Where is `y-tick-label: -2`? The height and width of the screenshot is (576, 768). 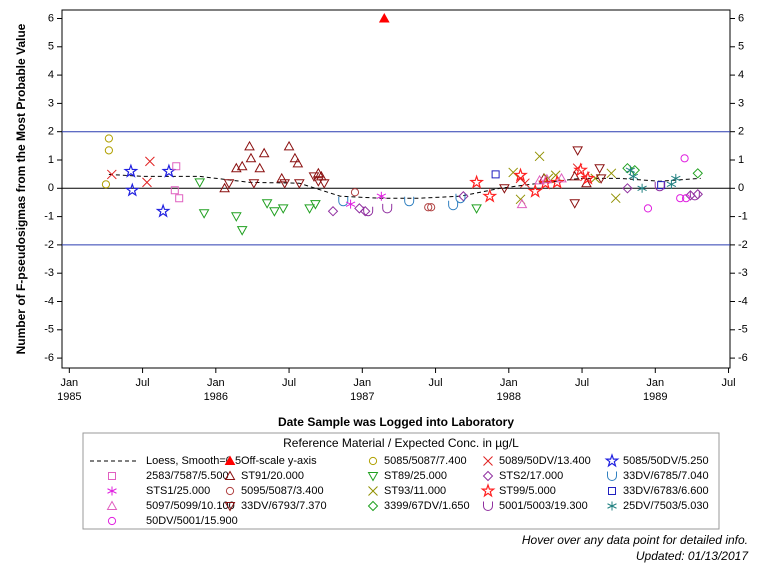
y-tick-label: -2 is located at coordinates (49, 245).